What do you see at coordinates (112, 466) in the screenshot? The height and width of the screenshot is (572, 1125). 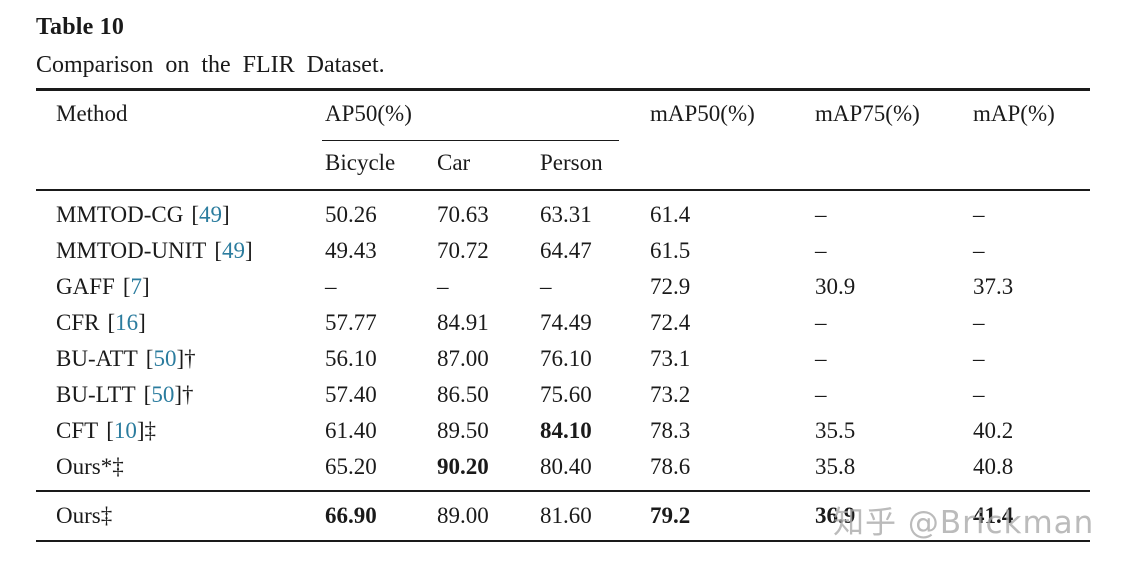 I see `method-suffix: *‡` at bounding box center [112, 466].